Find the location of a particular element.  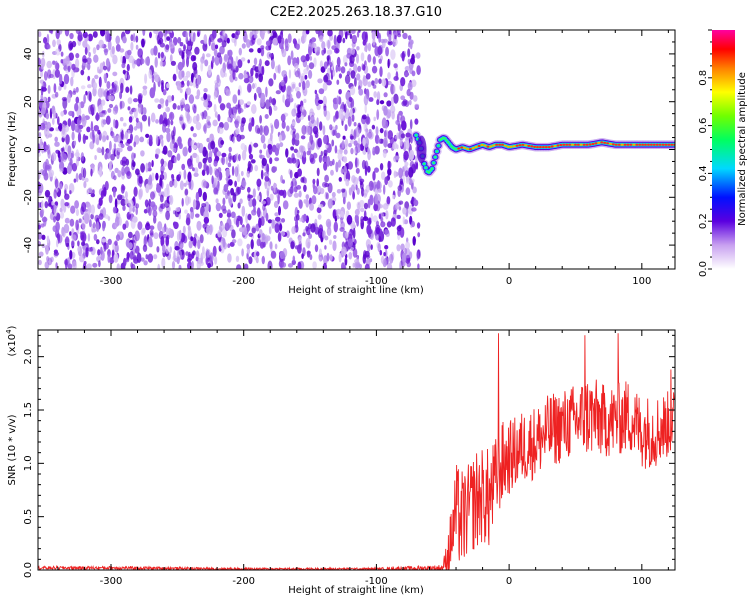

x-tick-label: -300 is located at coordinates (111, 281).